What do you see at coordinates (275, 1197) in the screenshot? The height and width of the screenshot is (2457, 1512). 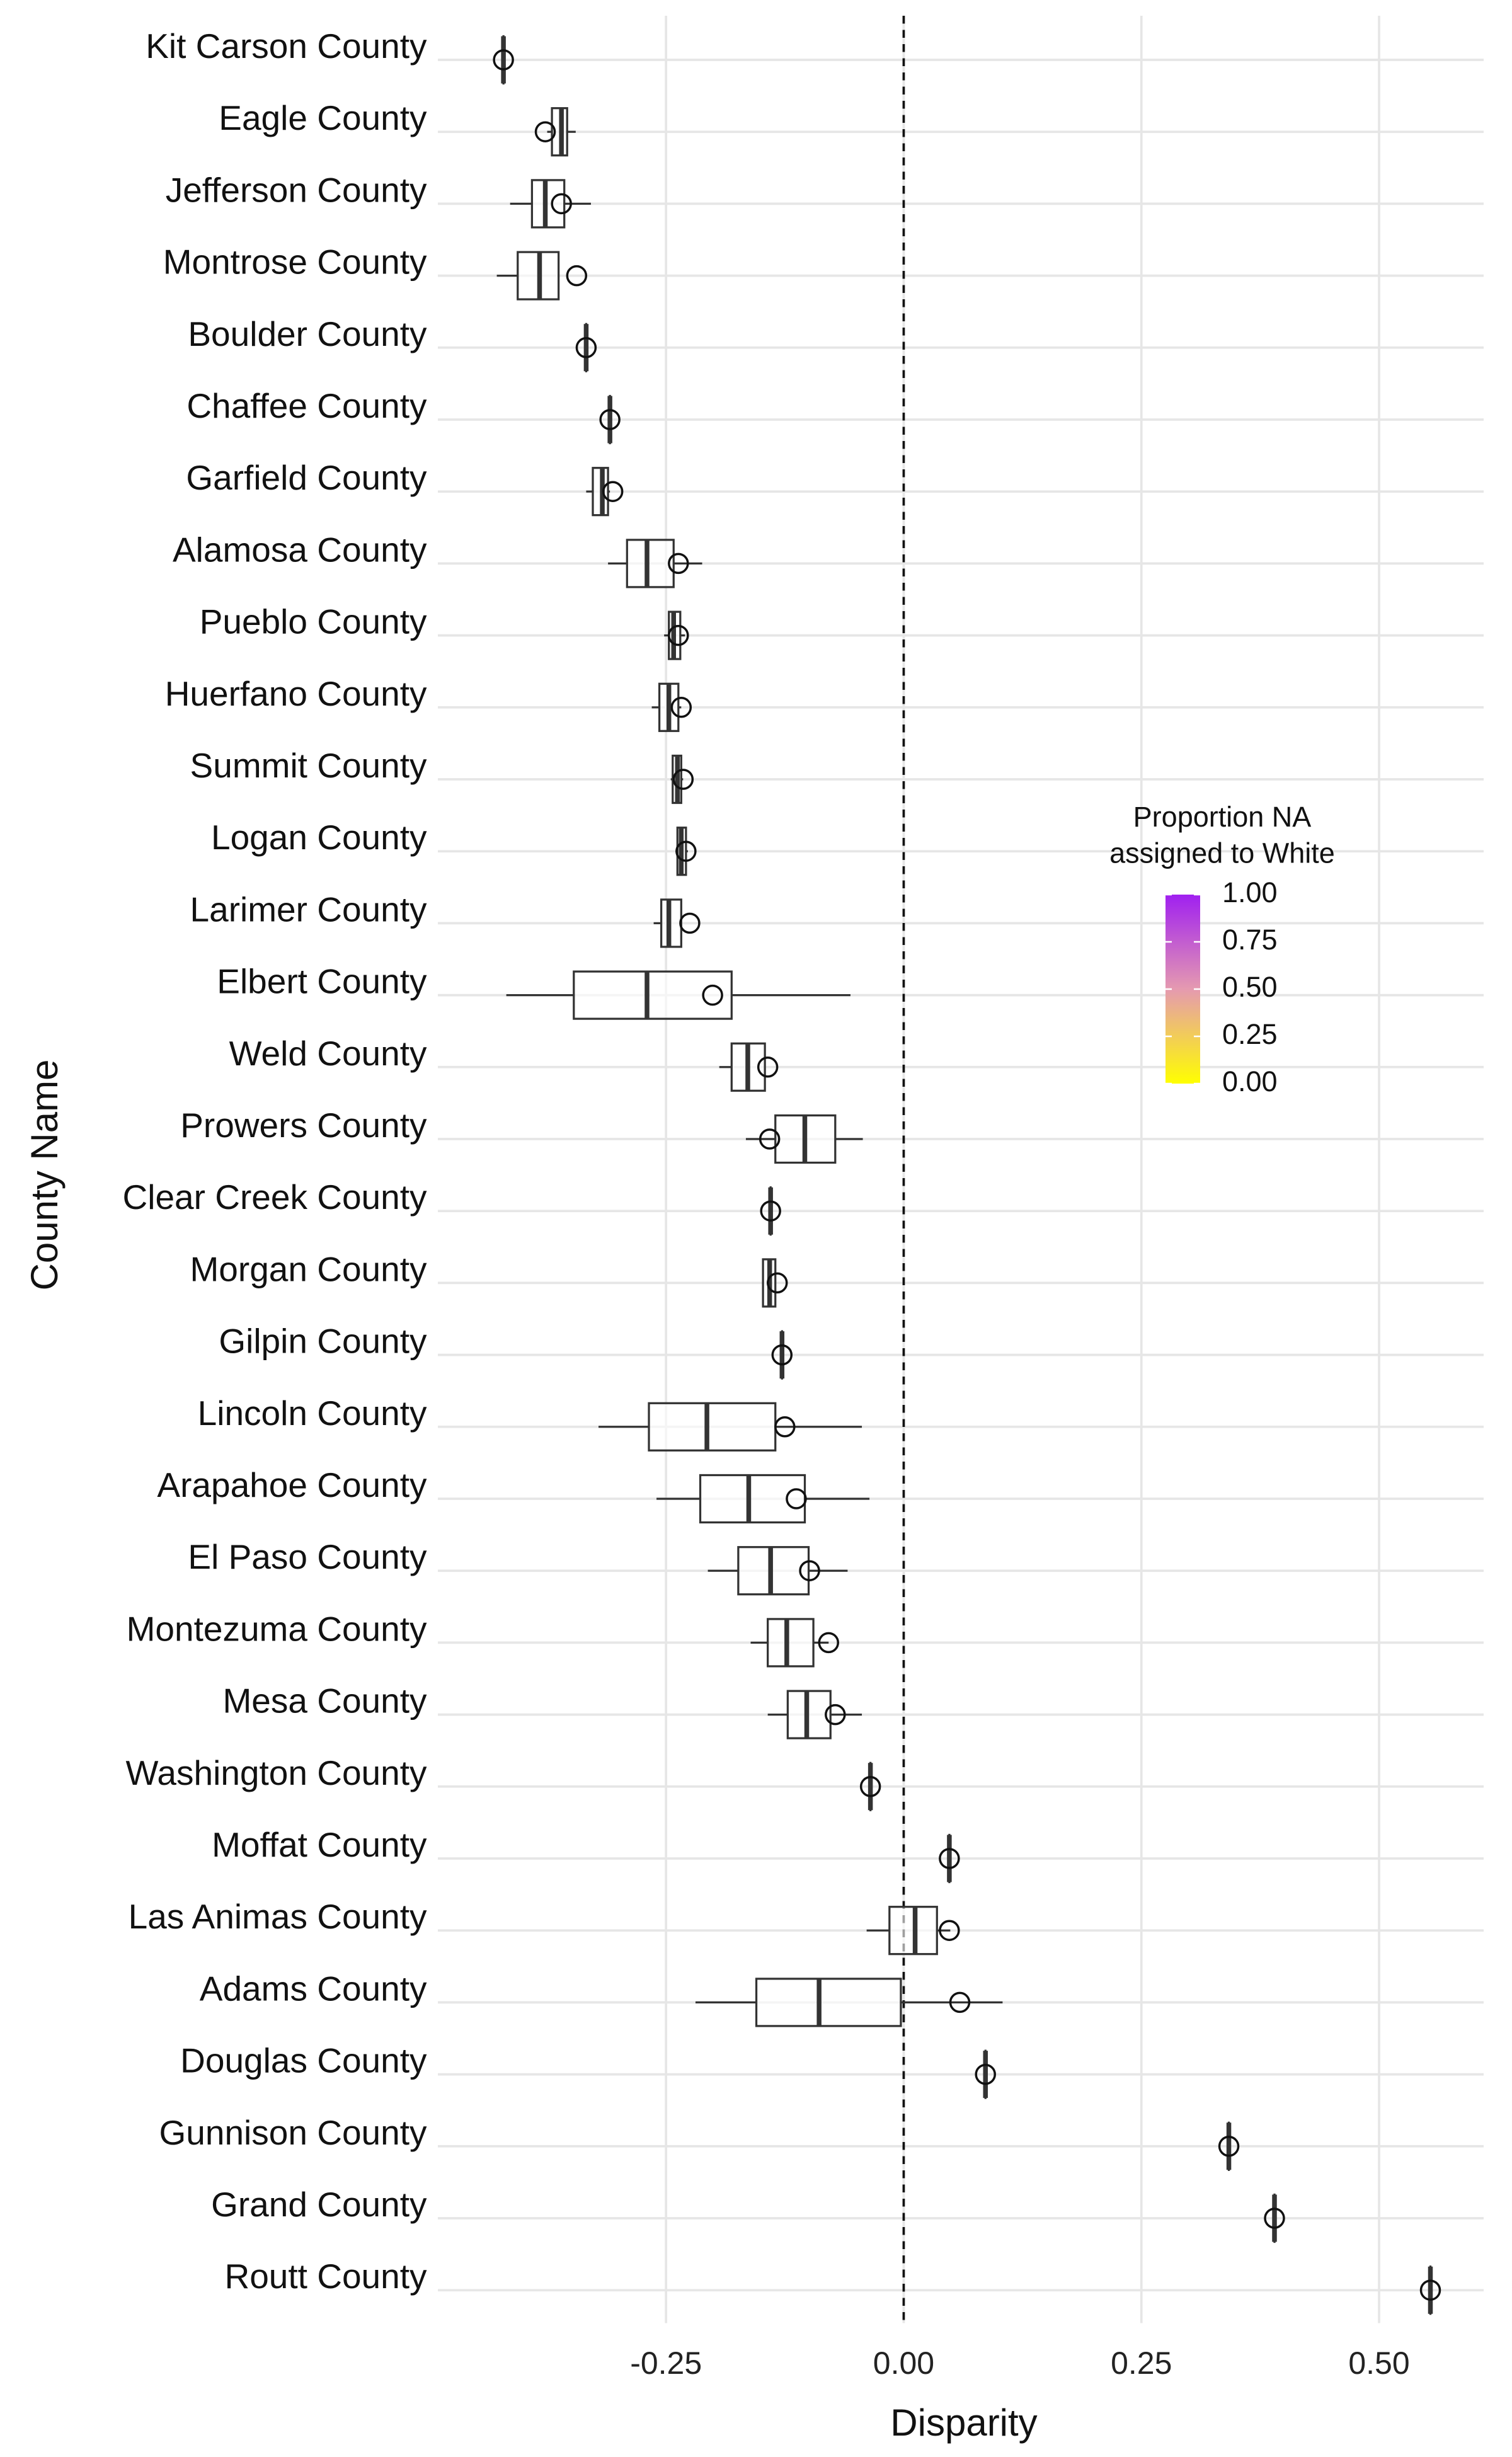 I see `y-tick-label: Clear Creek County` at bounding box center [275, 1197].